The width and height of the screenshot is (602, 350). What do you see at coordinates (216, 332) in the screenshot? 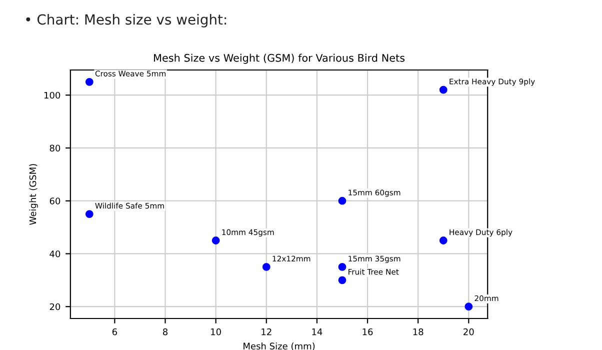
I see `x-tick-label: 10` at bounding box center [216, 332].